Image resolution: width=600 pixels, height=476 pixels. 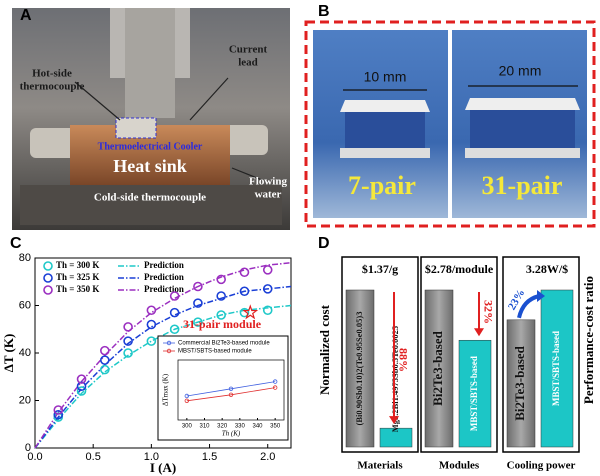 What do you see at coordinates (224, 344) in the screenshot?
I see `legend-label: Commercial Bi2Te3-based module` at bounding box center [224, 344].